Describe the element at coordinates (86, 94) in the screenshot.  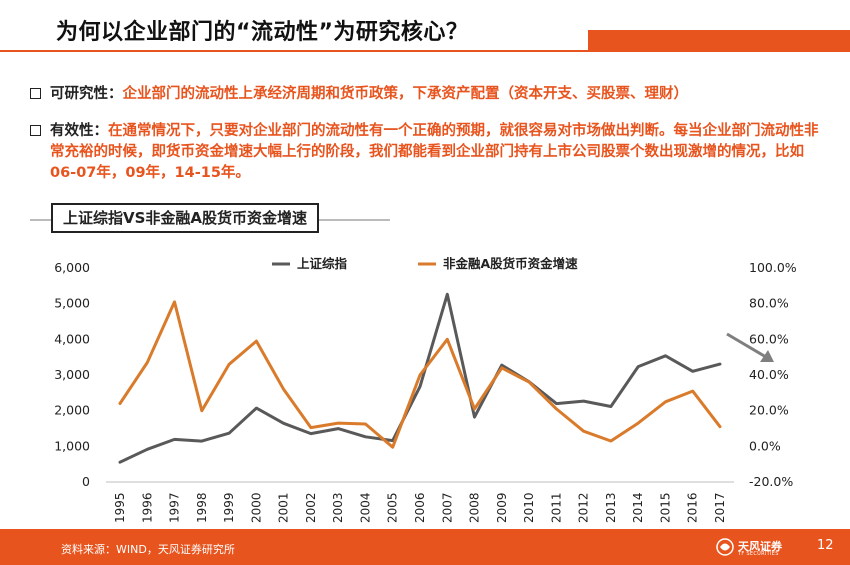
I see `bullet-label: 可研究性：` at that location.